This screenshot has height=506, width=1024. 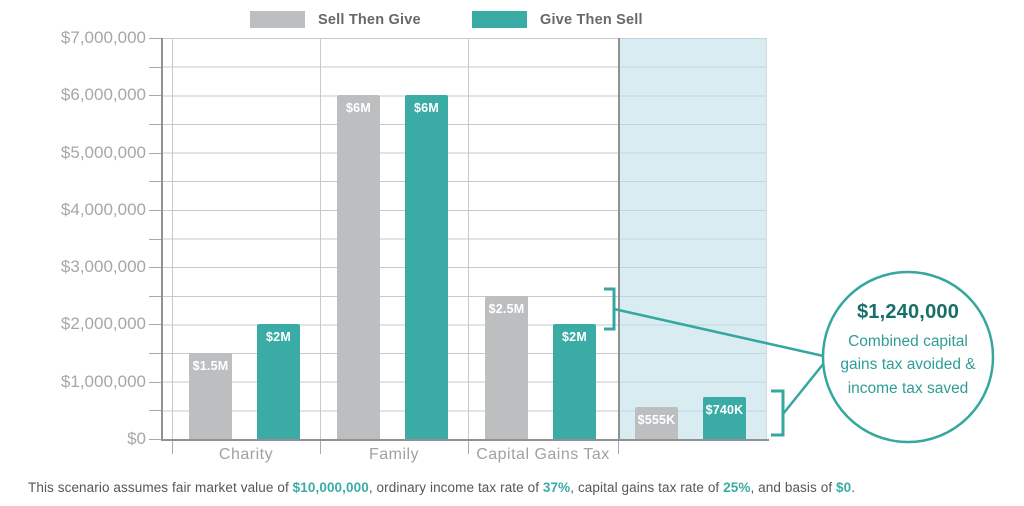 I want to click on connector-line-bottom, so click(x=805, y=386).